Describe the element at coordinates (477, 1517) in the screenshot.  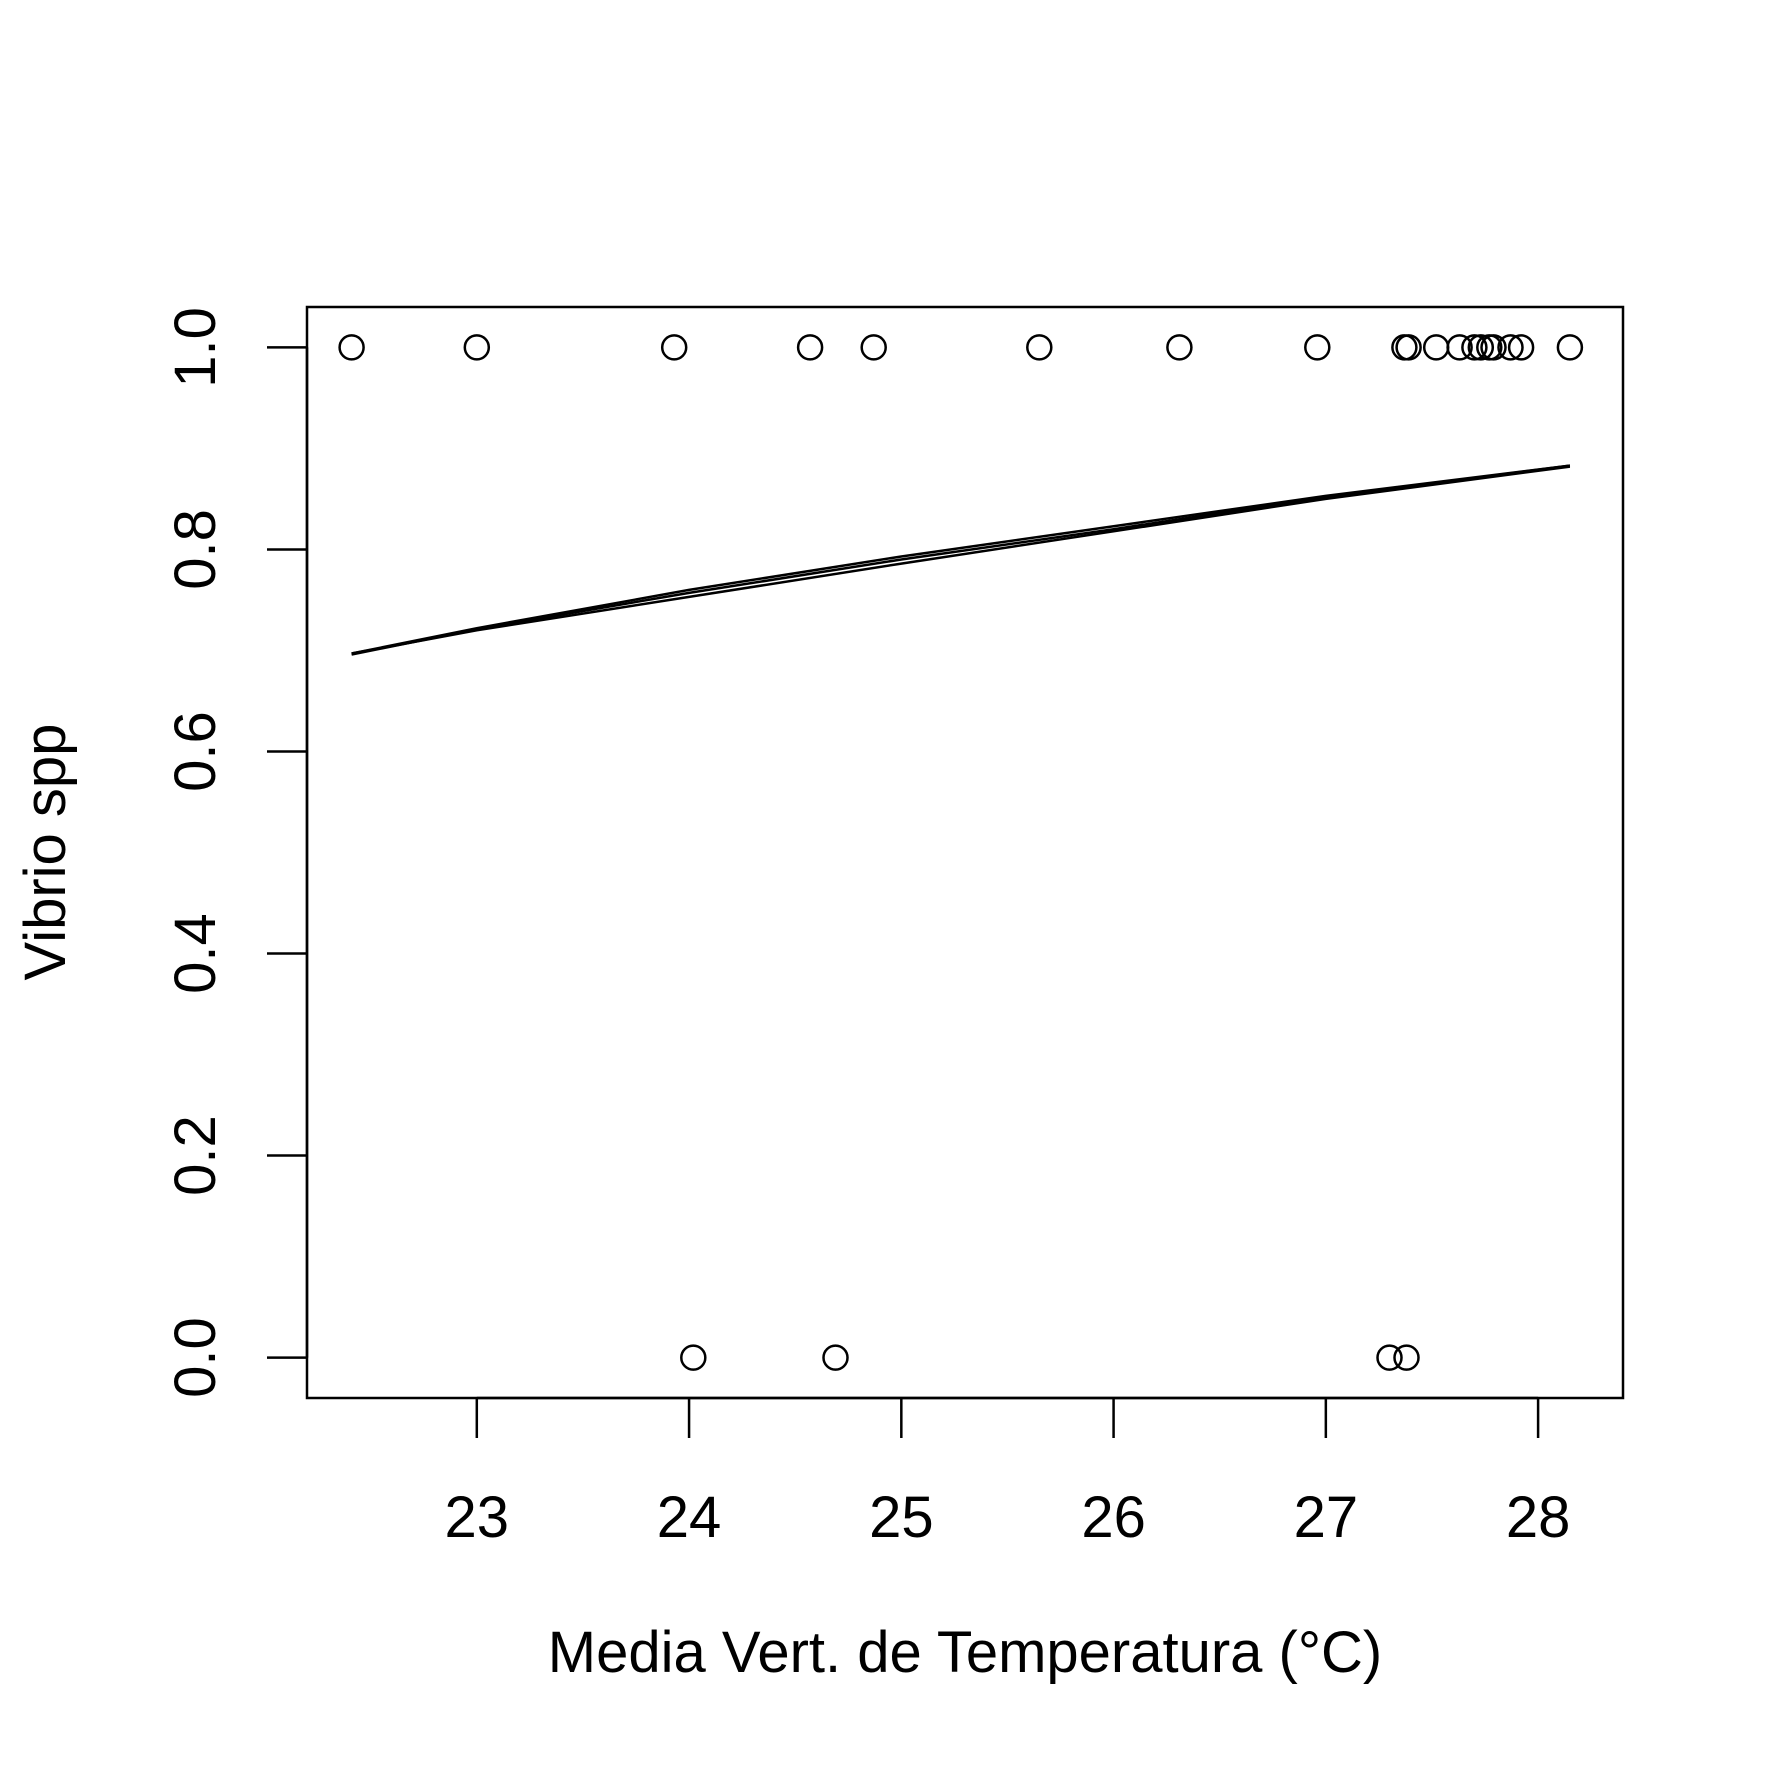
I see `x-tick-label: 23` at that location.